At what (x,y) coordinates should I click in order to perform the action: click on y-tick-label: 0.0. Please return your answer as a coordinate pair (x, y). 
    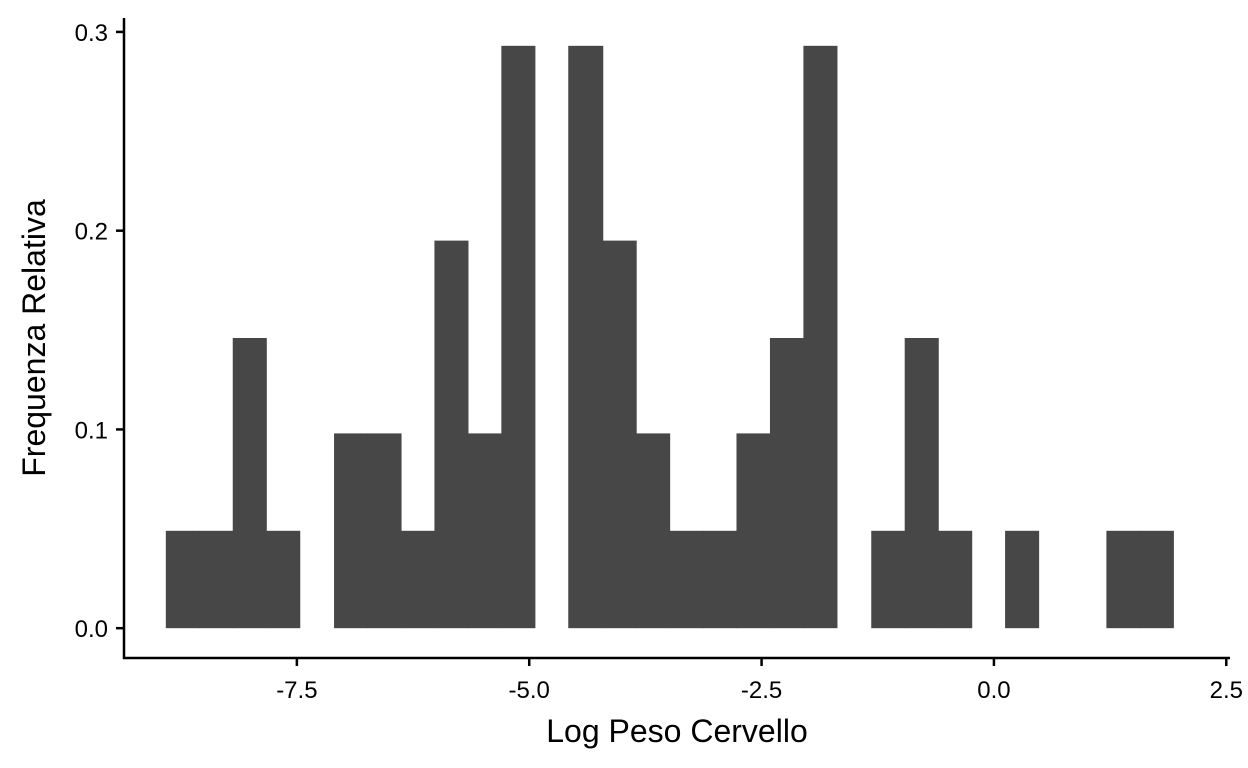
    Looking at the image, I should click on (91, 629).